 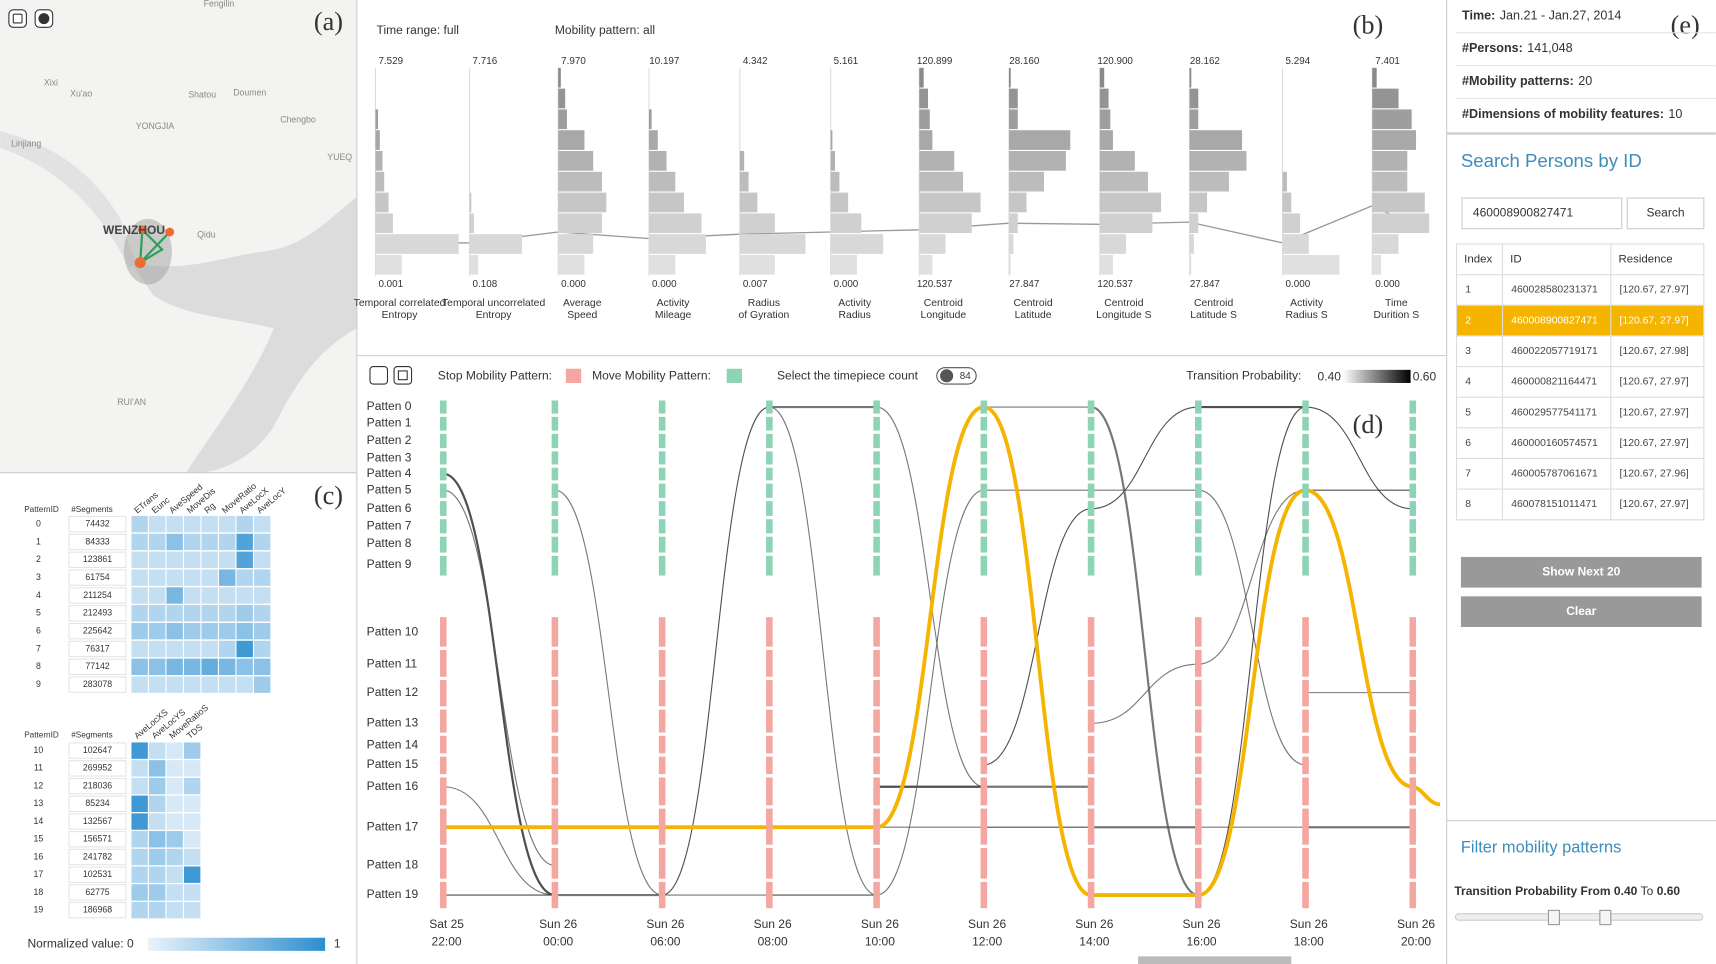 I want to click on segments-count: 76317, so click(x=97, y=648).